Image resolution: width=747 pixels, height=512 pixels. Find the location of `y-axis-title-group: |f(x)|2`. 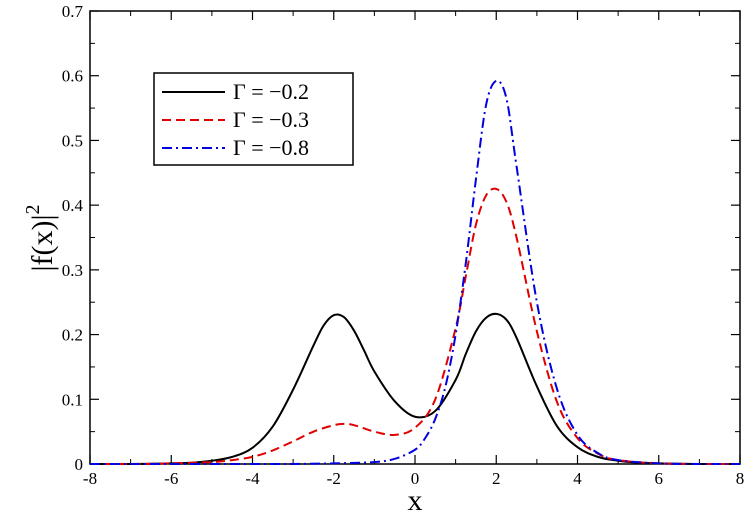

y-axis-title-group: |f(x)|2 is located at coordinates (40, 238).